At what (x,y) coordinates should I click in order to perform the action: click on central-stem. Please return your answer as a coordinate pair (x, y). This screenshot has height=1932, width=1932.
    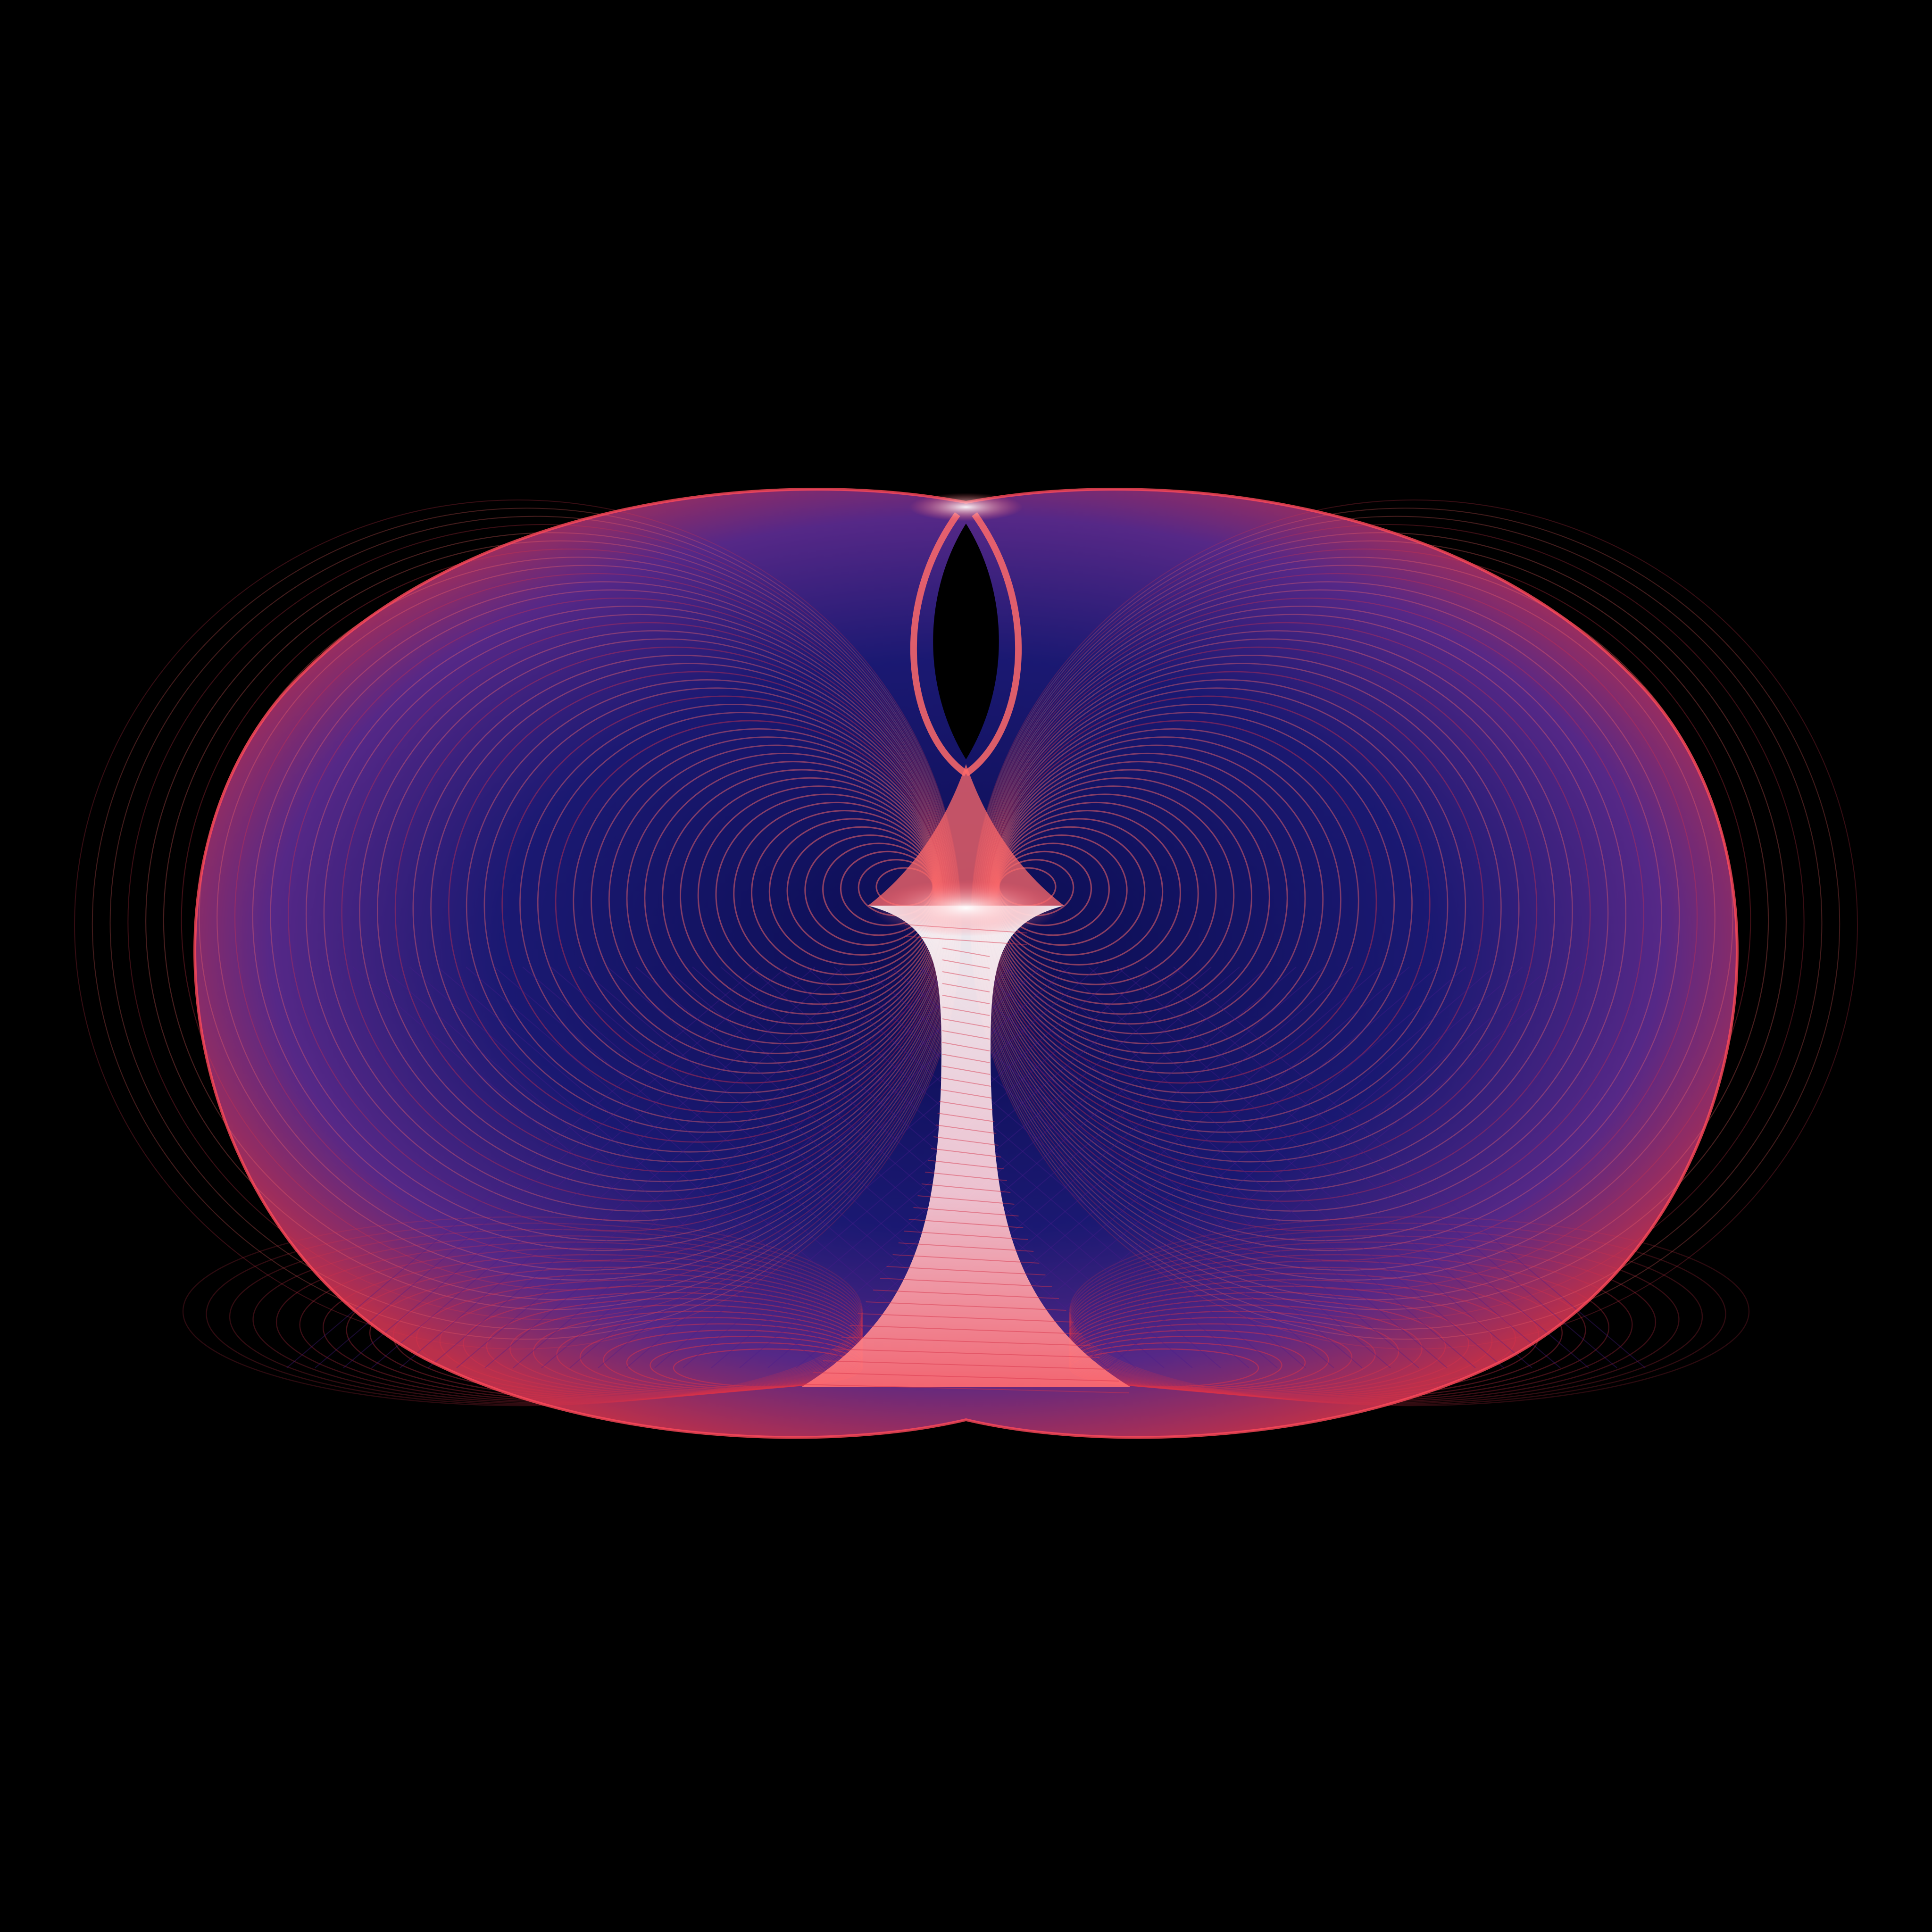
    Looking at the image, I should click on (966, 1147).